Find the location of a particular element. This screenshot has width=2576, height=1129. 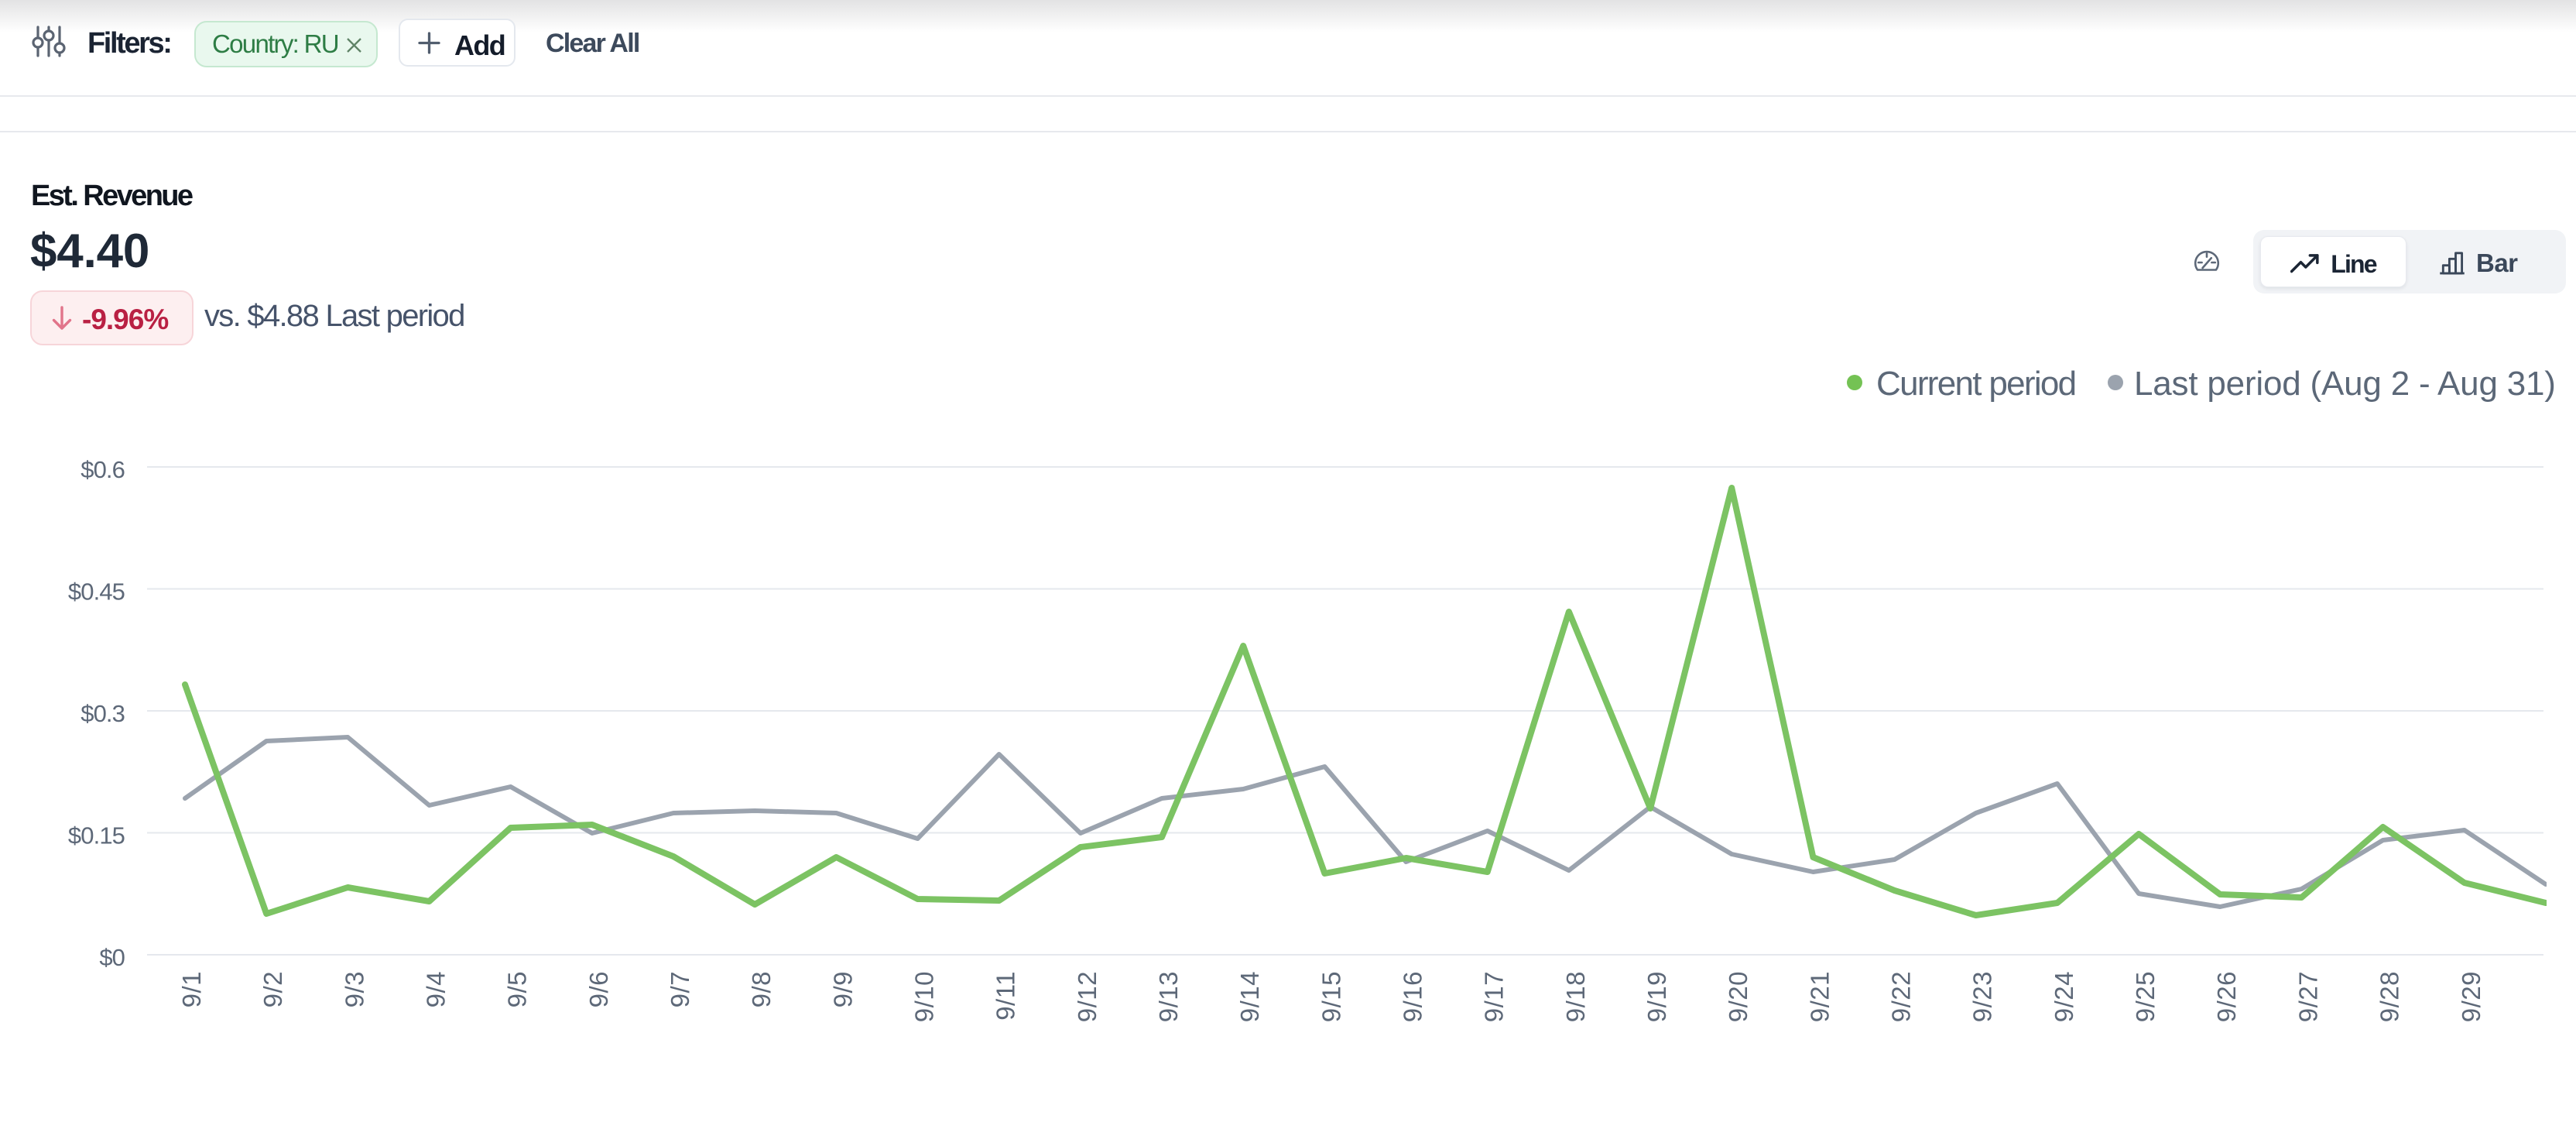

svg-text: 9/4 is located at coordinates (436, 989).